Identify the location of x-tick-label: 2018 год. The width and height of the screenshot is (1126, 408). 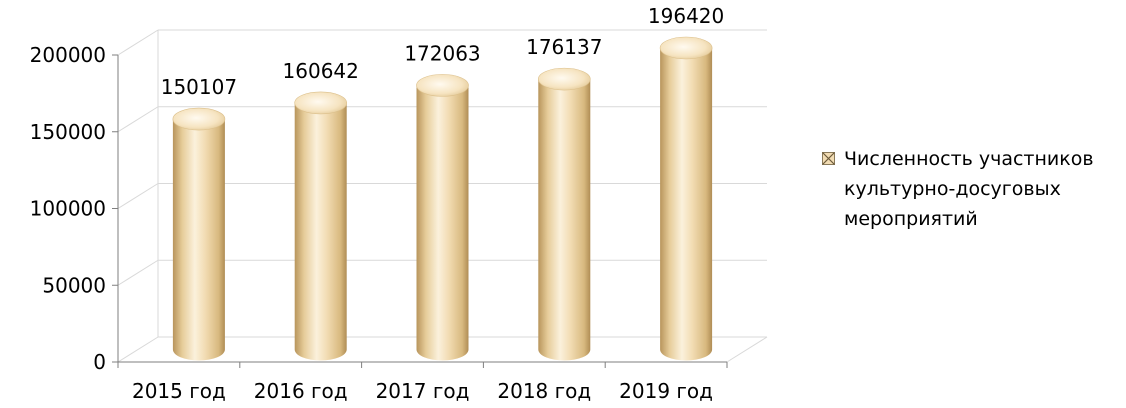
(544, 391).